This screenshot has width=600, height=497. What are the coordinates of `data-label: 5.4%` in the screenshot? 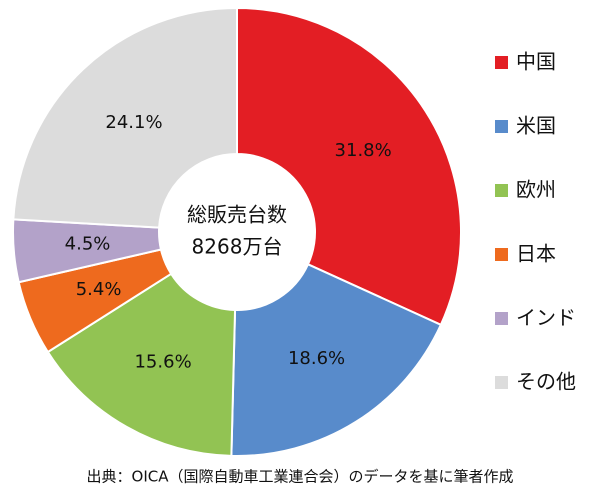 It's located at (99, 289).